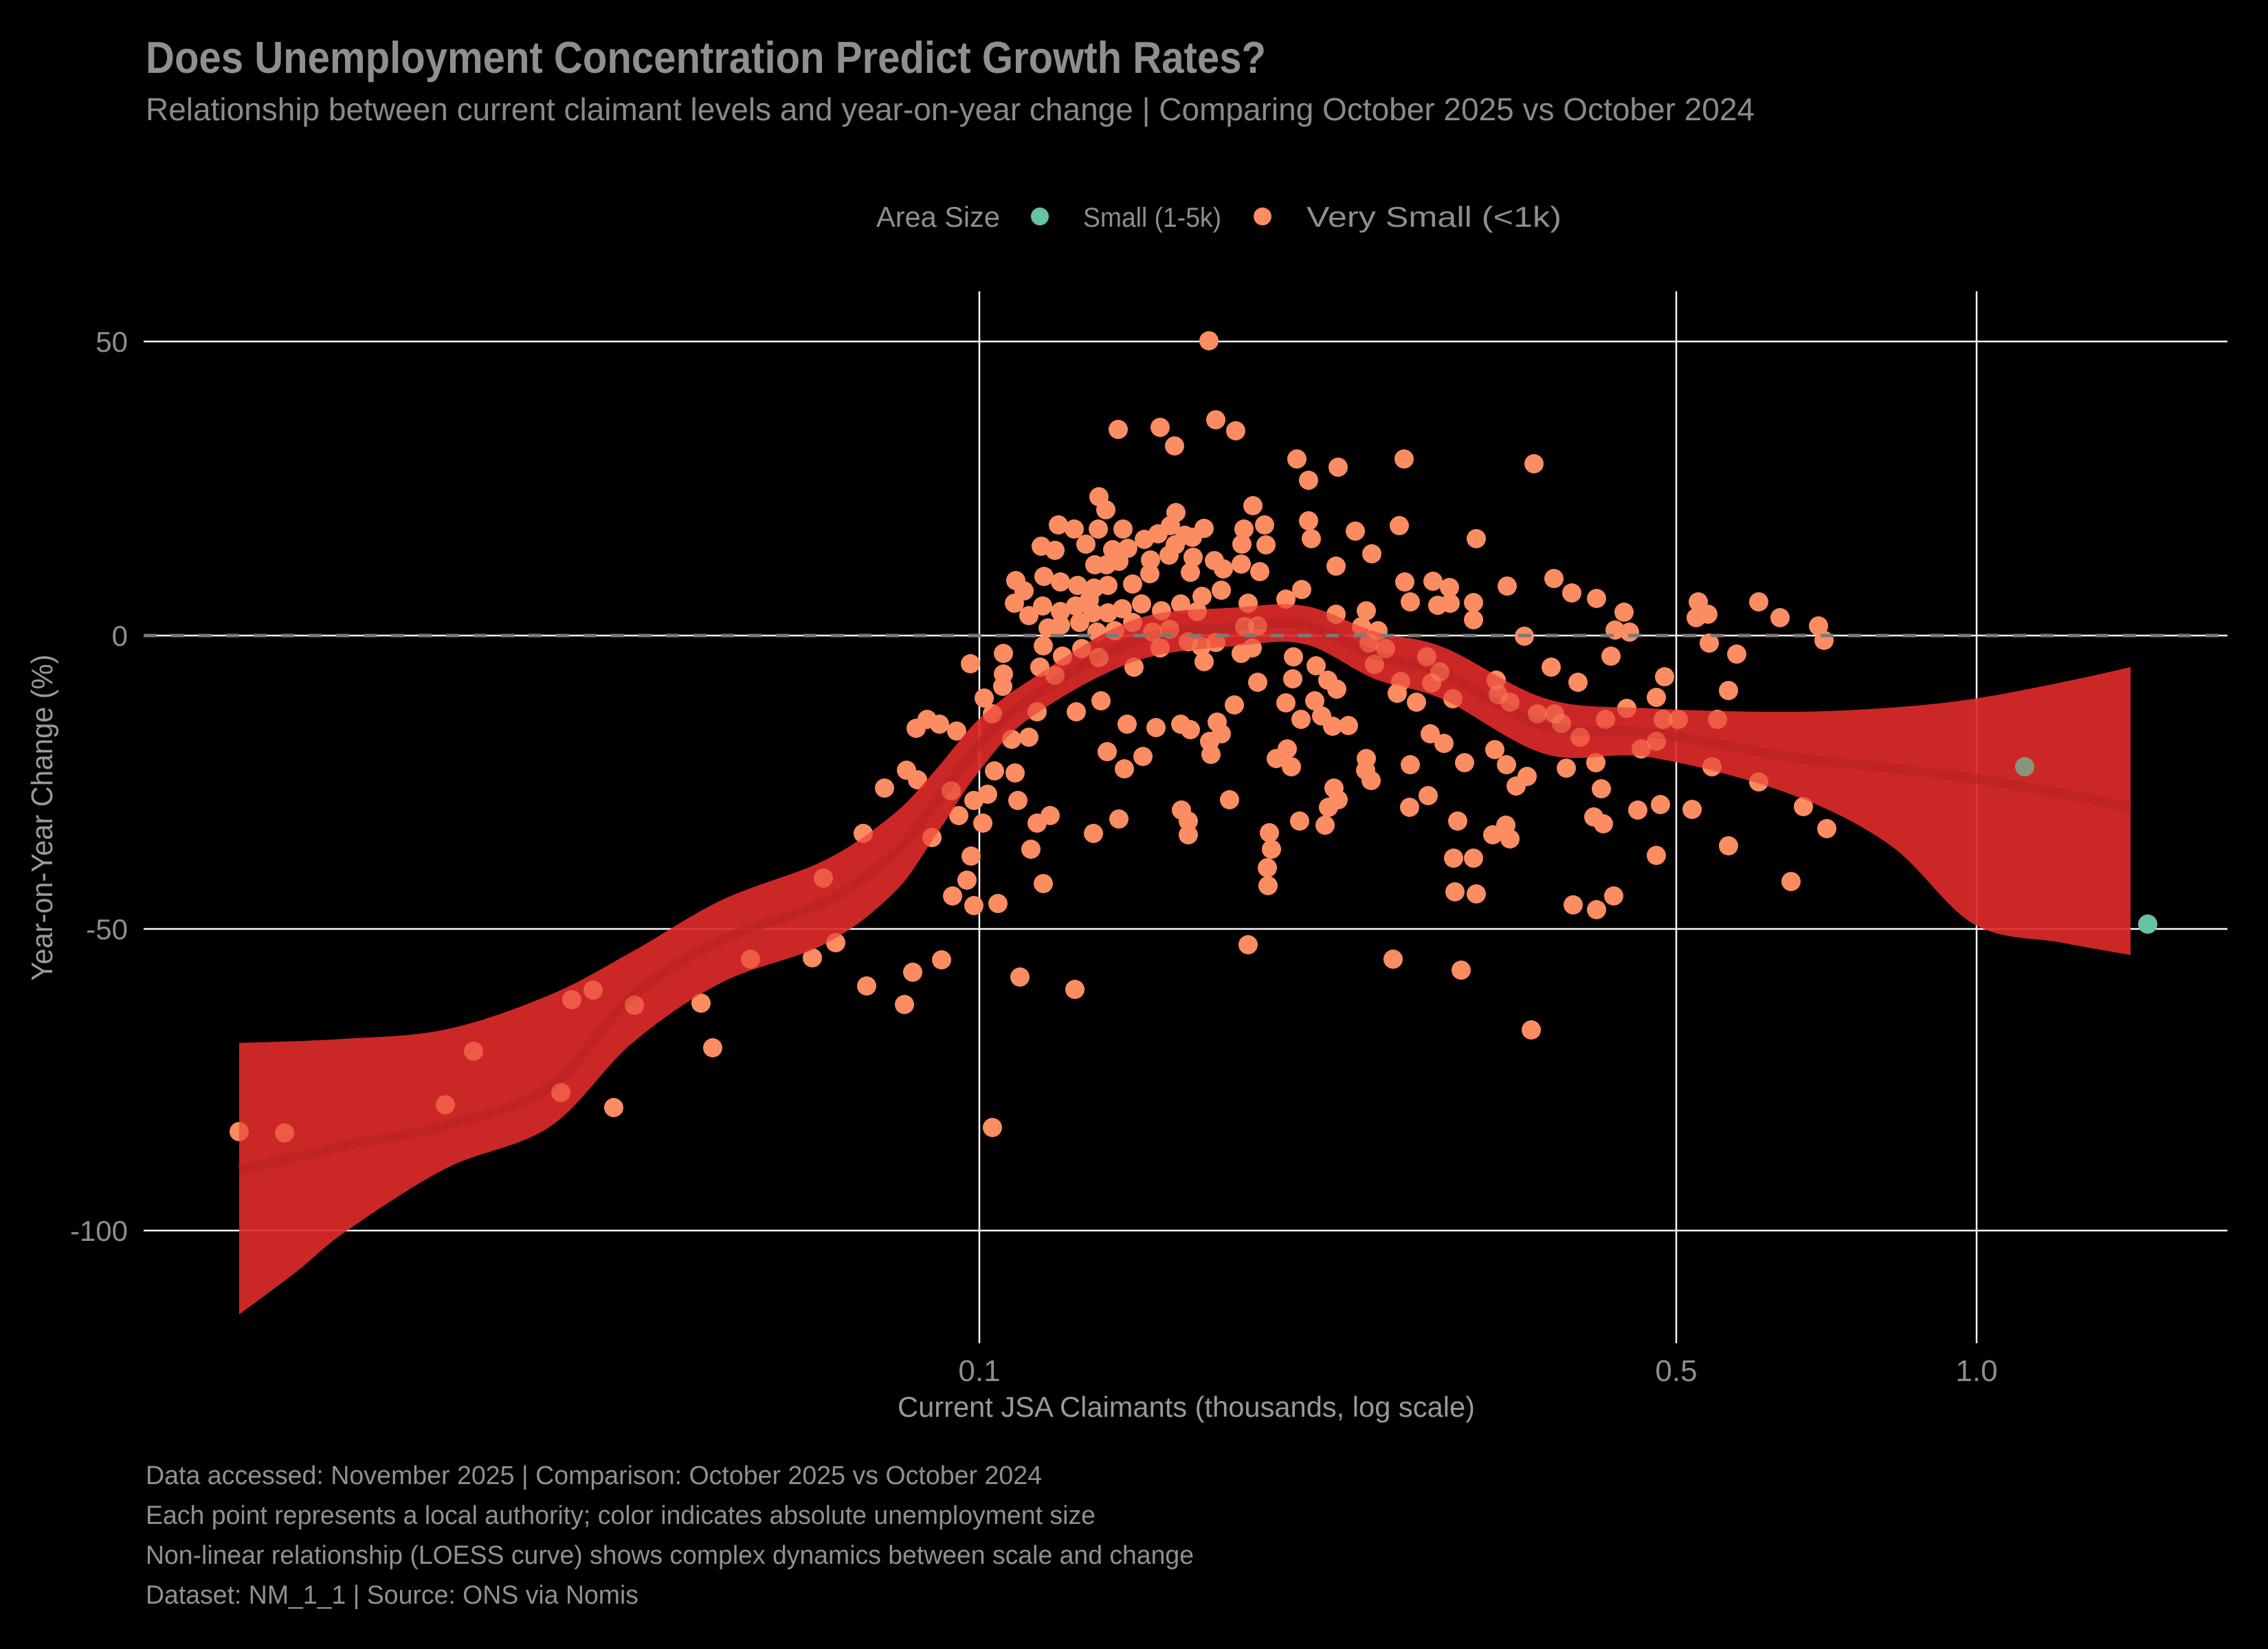 The height and width of the screenshot is (1649, 2268). Describe the element at coordinates (99, 1231) in the screenshot. I see `svg-text: -100` at that location.